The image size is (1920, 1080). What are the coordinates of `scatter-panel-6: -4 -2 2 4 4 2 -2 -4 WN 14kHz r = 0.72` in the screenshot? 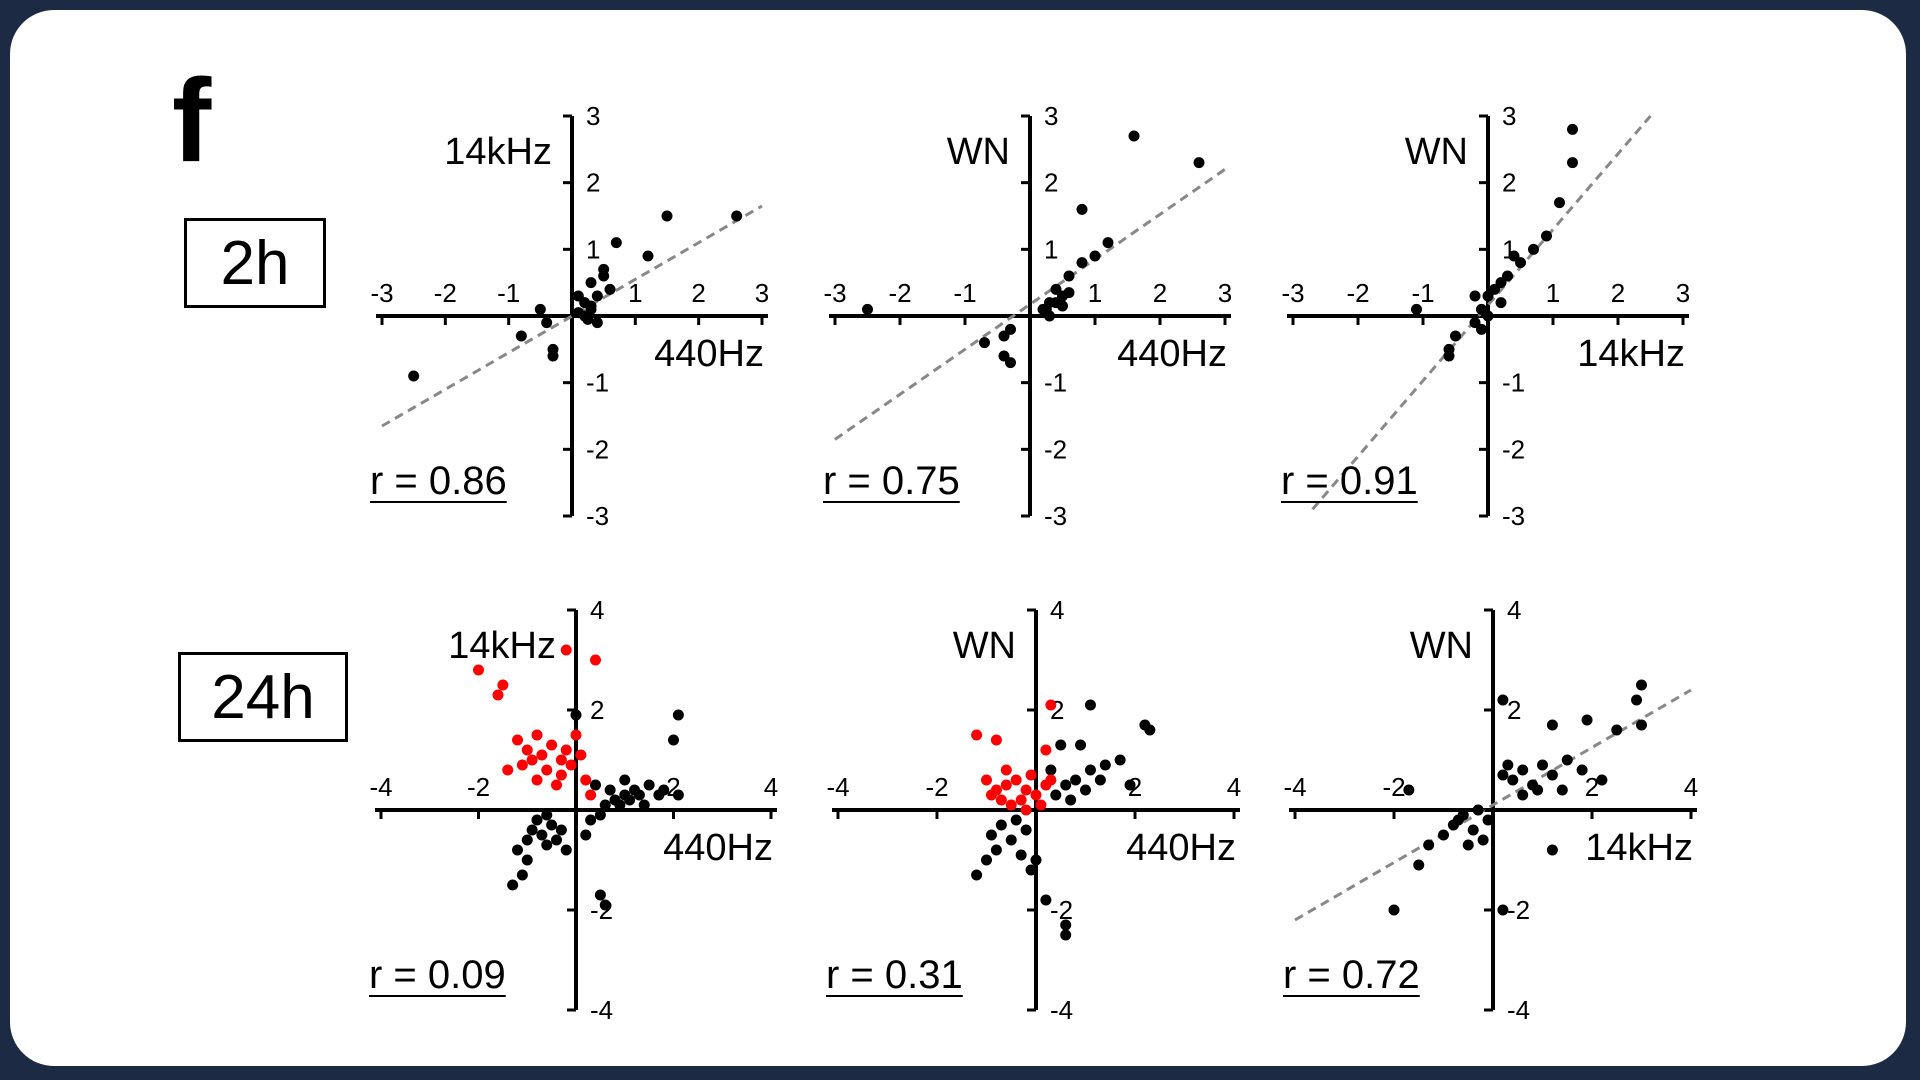 It's located at (1490, 810).